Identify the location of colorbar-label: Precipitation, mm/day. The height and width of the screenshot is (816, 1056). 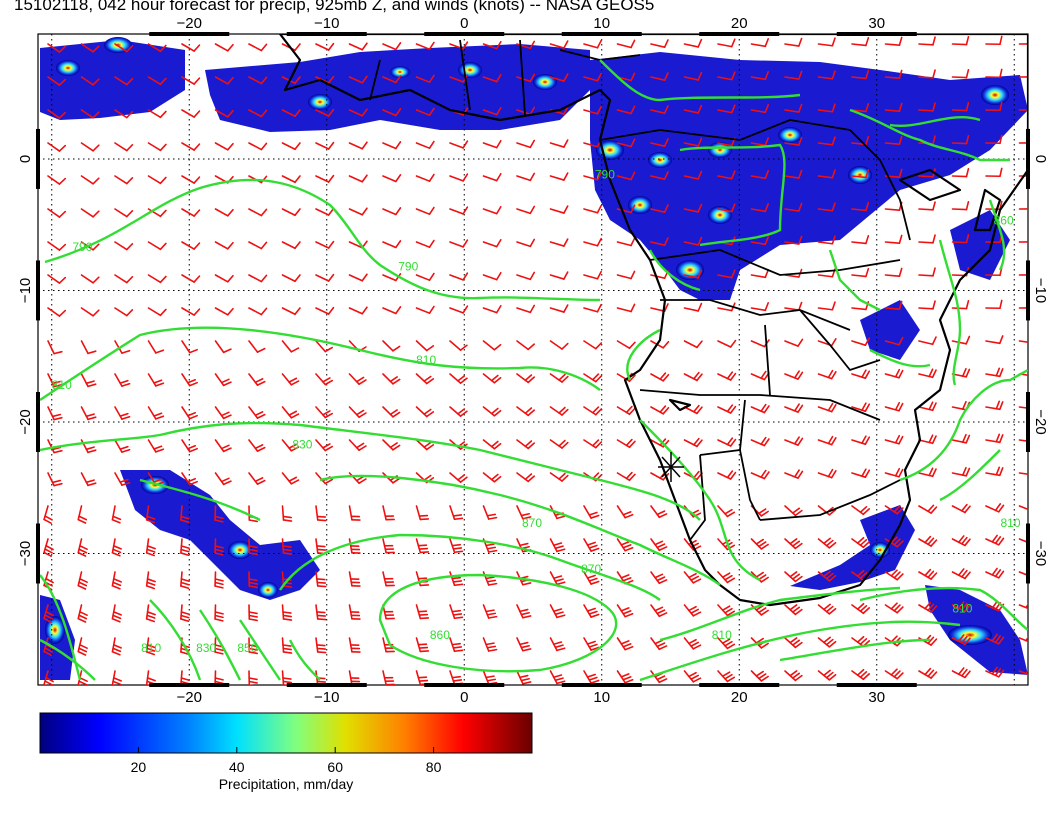
(286, 784).